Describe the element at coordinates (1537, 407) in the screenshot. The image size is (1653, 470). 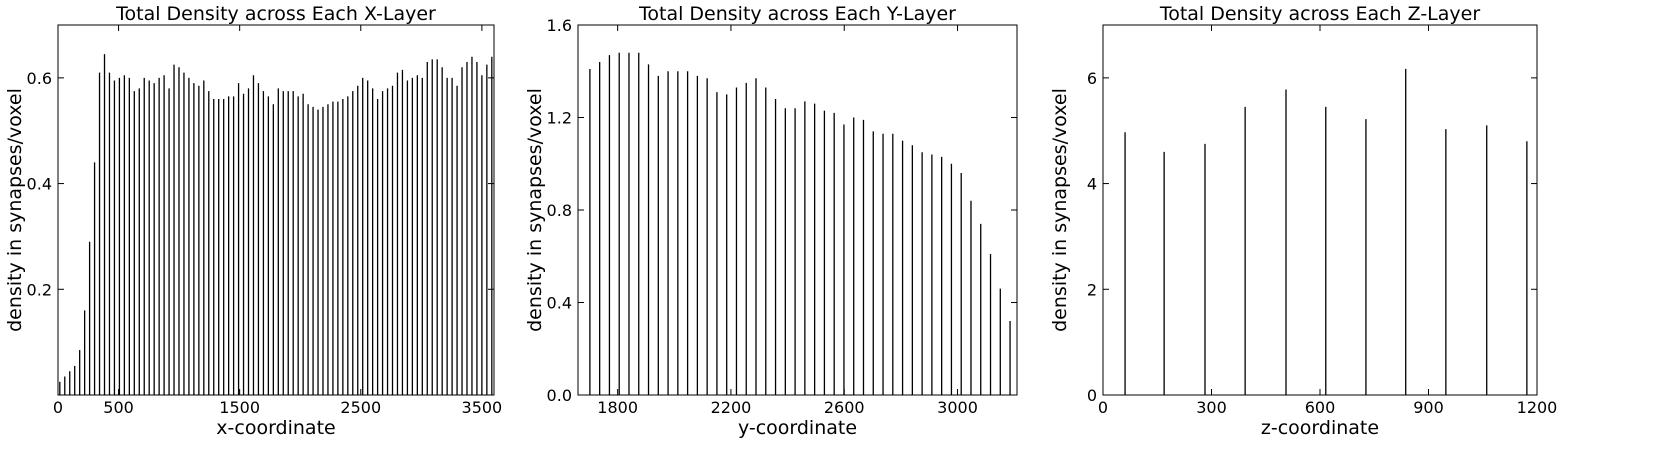
I see `x-tick-label: 1200` at that location.